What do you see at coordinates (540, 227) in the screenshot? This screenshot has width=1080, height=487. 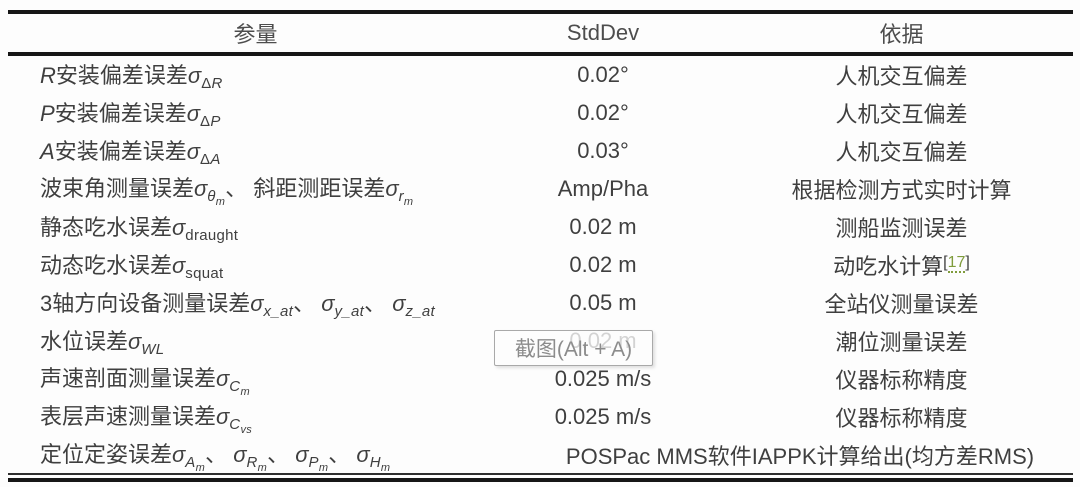 I see `table-row: 静态吃水误差σdraught 0.02 m 测船监测误差` at bounding box center [540, 227].